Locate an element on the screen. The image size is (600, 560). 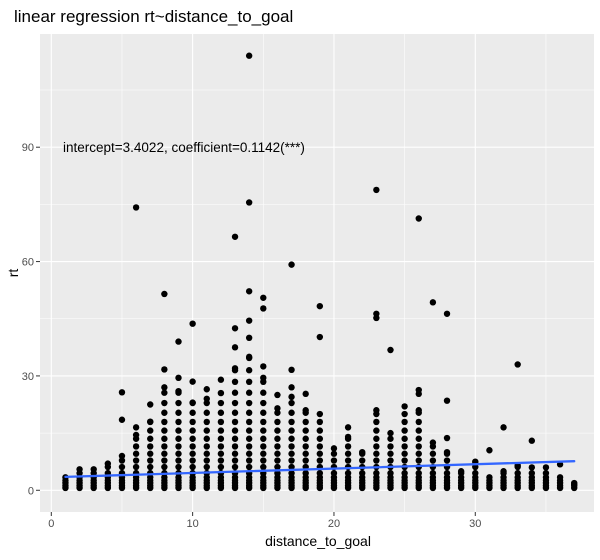
regression-line-group is located at coordinates (320, 469).